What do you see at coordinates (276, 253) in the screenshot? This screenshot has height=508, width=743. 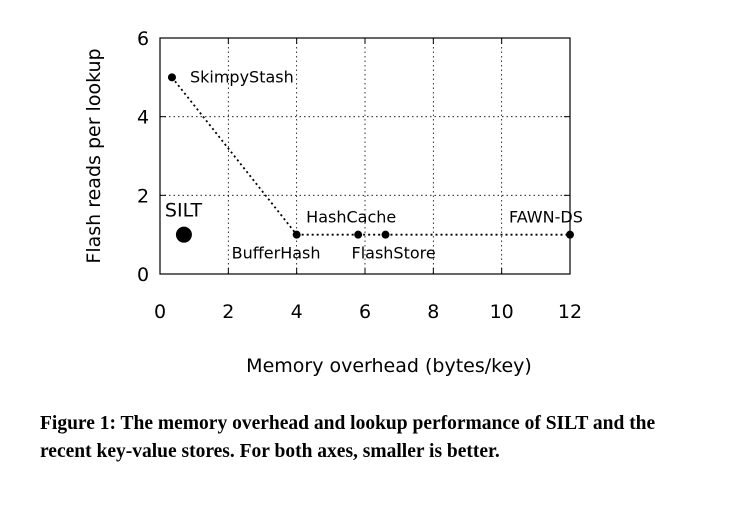 I see `point-label: BufferHash` at bounding box center [276, 253].